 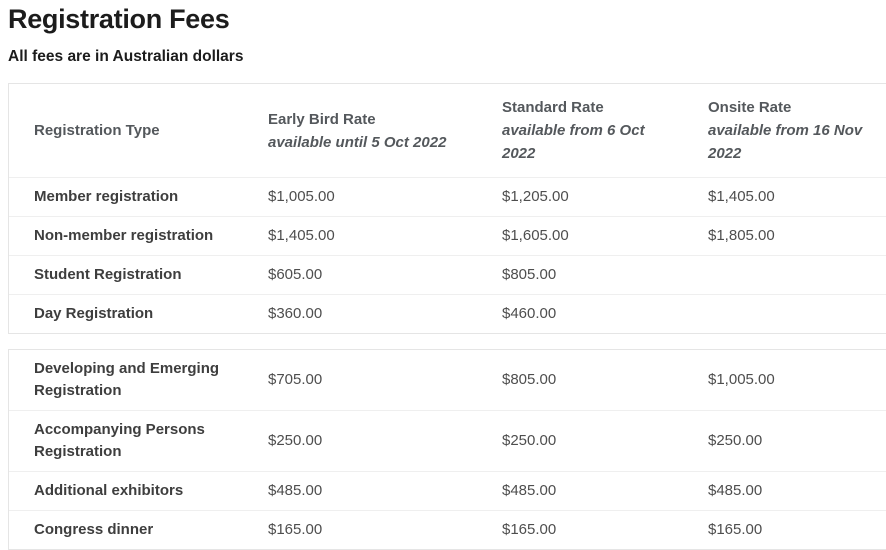 What do you see at coordinates (535, 235) in the screenshot?
I see `price-value: $1,605.00` at bounding box center [535, 235].